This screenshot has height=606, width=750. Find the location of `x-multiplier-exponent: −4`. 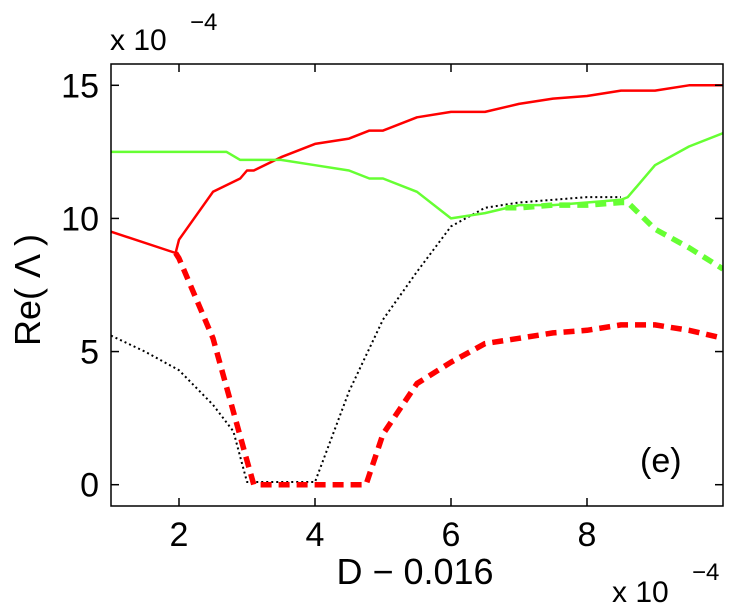

x-multiplier-exponent: −4 is located at coordinates (705, 572).